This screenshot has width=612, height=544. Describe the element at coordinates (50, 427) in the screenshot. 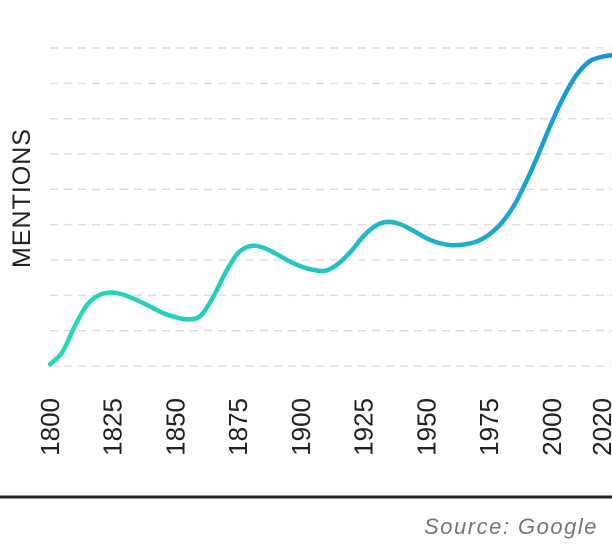

I see `x-tick-label: 1800` at that location.